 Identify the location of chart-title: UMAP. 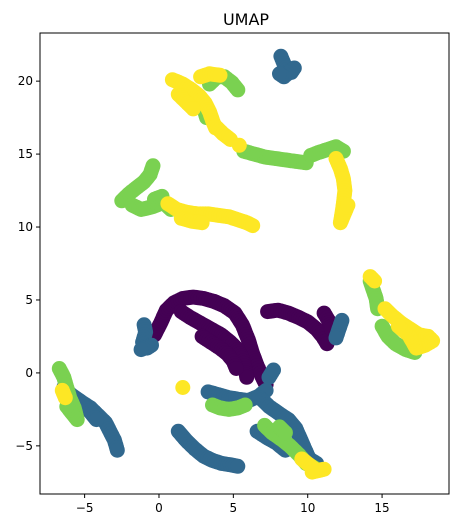
(246, 19).